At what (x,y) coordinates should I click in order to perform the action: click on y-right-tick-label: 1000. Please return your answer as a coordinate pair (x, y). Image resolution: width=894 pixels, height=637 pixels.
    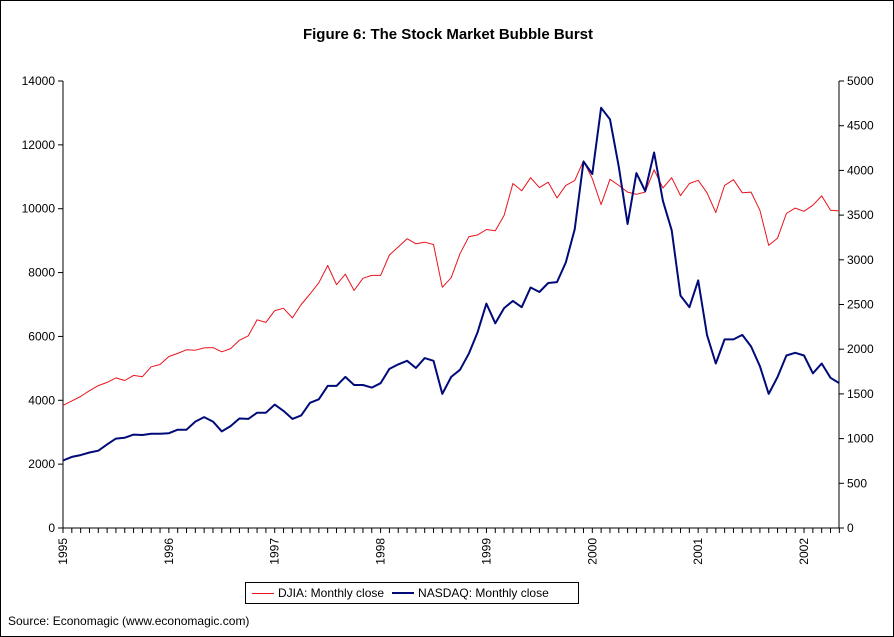
    Looking at the image, I should click on (860, 439).